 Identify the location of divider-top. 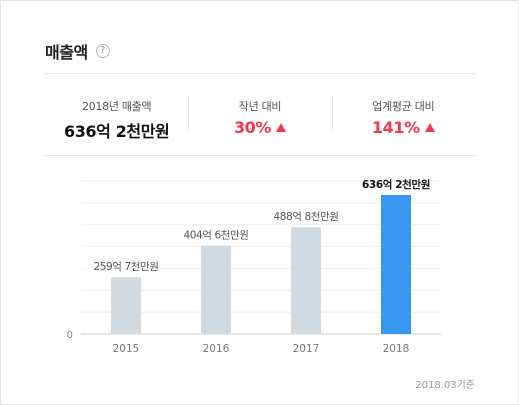
(260, 73).